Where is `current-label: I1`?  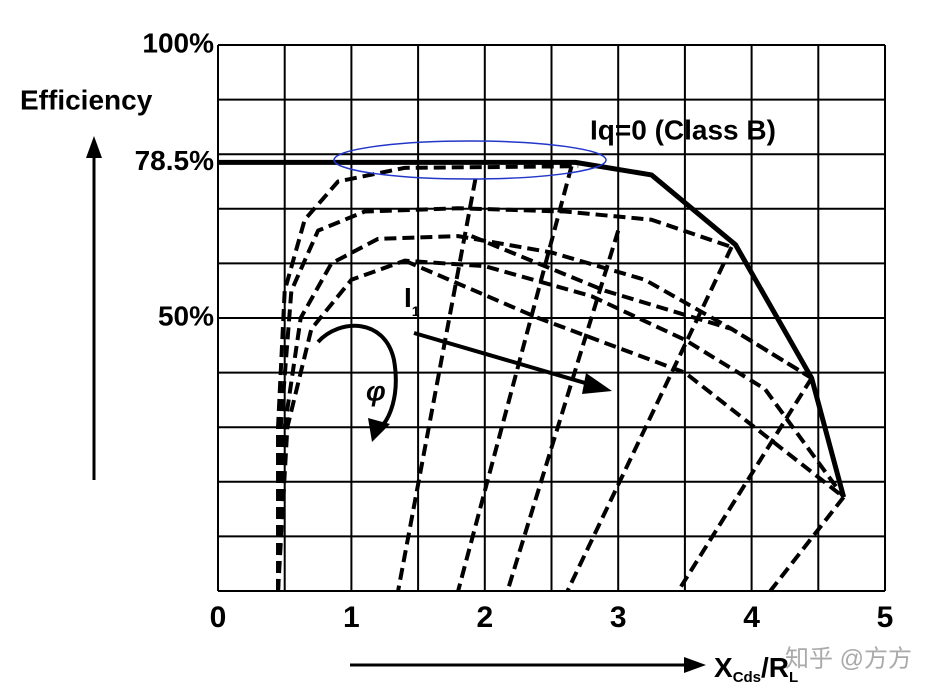 current-label: I1 is located at coordinates (412, 300).